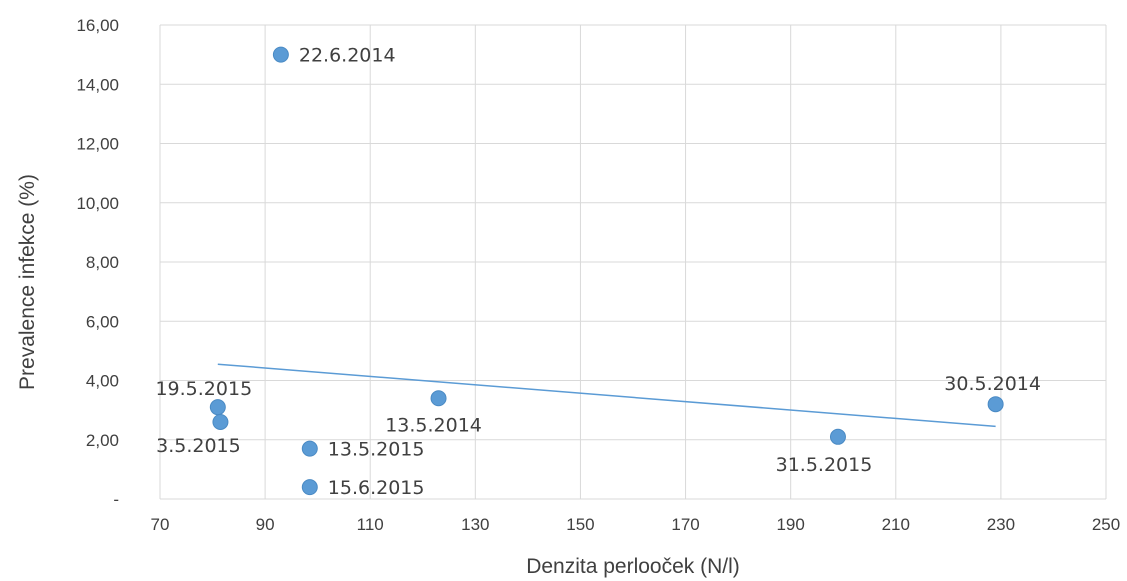 The image size is (1127, 581). Describe the element at coordinates (633, 566) in the screenshot. I see `x-axis-title: Denzita perlooček (N/l)` at that location.